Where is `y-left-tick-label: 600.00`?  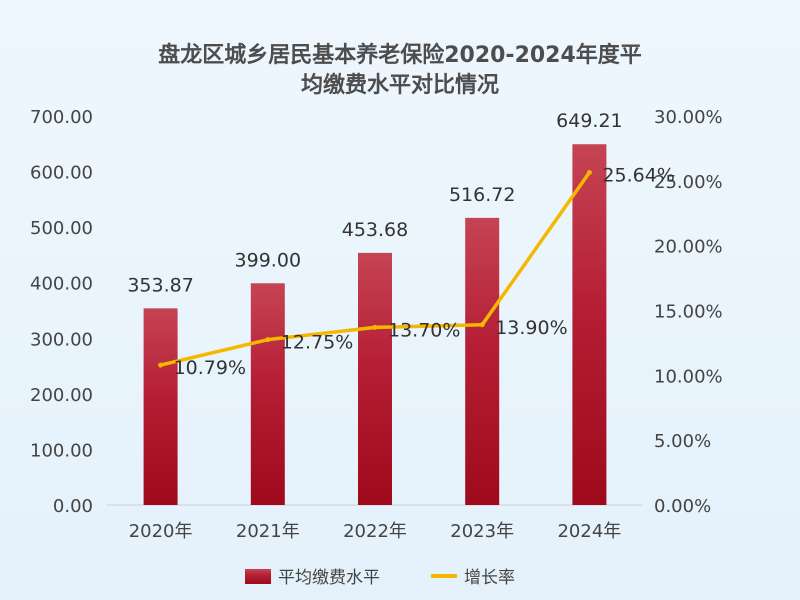 y-left-tick-label: 600.00 is located at coordinates (61, 173).